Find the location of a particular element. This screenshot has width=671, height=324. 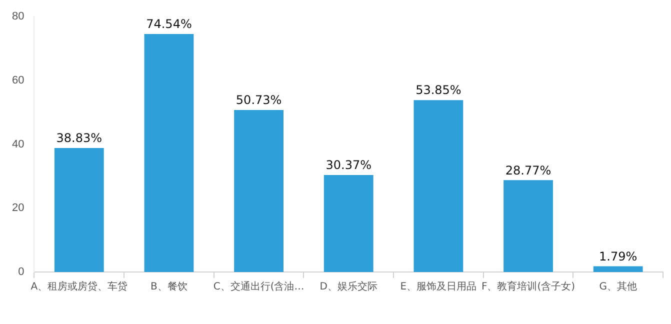

data-label: 53.85% is located at coordinates (439, 90).